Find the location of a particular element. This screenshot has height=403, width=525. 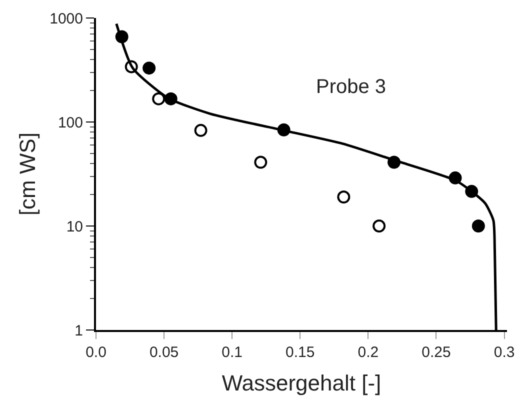

y-tick-label: 100 is located at coordinates (70, 123).